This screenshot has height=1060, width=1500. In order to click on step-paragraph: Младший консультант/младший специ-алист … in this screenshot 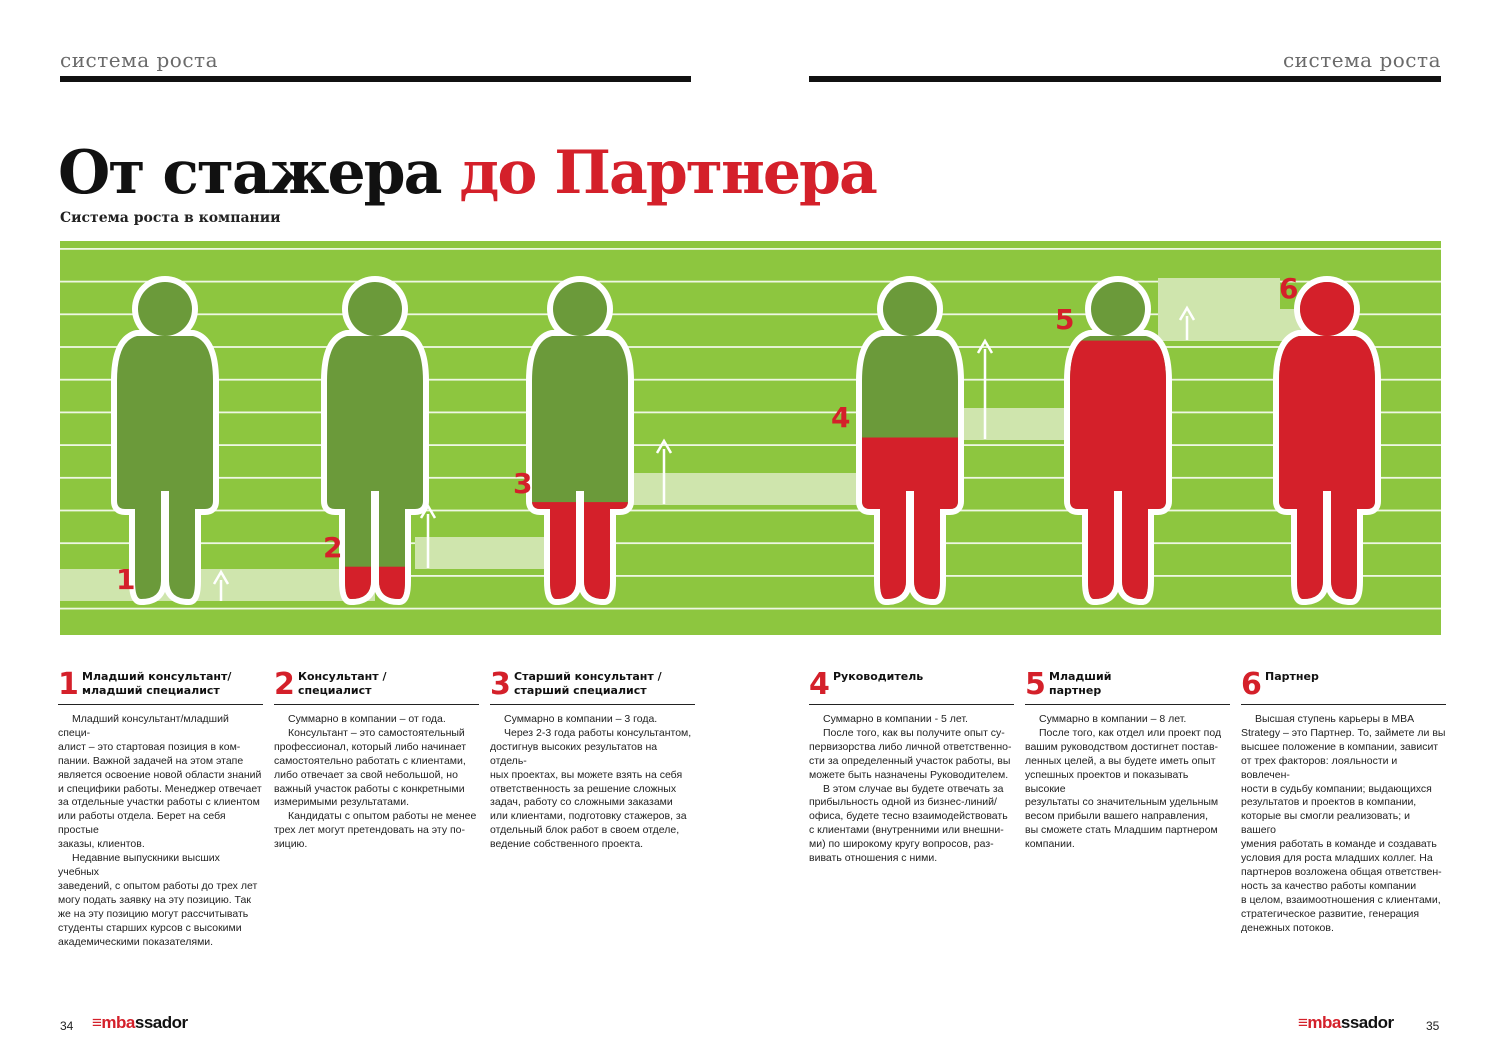, I will do `click(160, 782)`.